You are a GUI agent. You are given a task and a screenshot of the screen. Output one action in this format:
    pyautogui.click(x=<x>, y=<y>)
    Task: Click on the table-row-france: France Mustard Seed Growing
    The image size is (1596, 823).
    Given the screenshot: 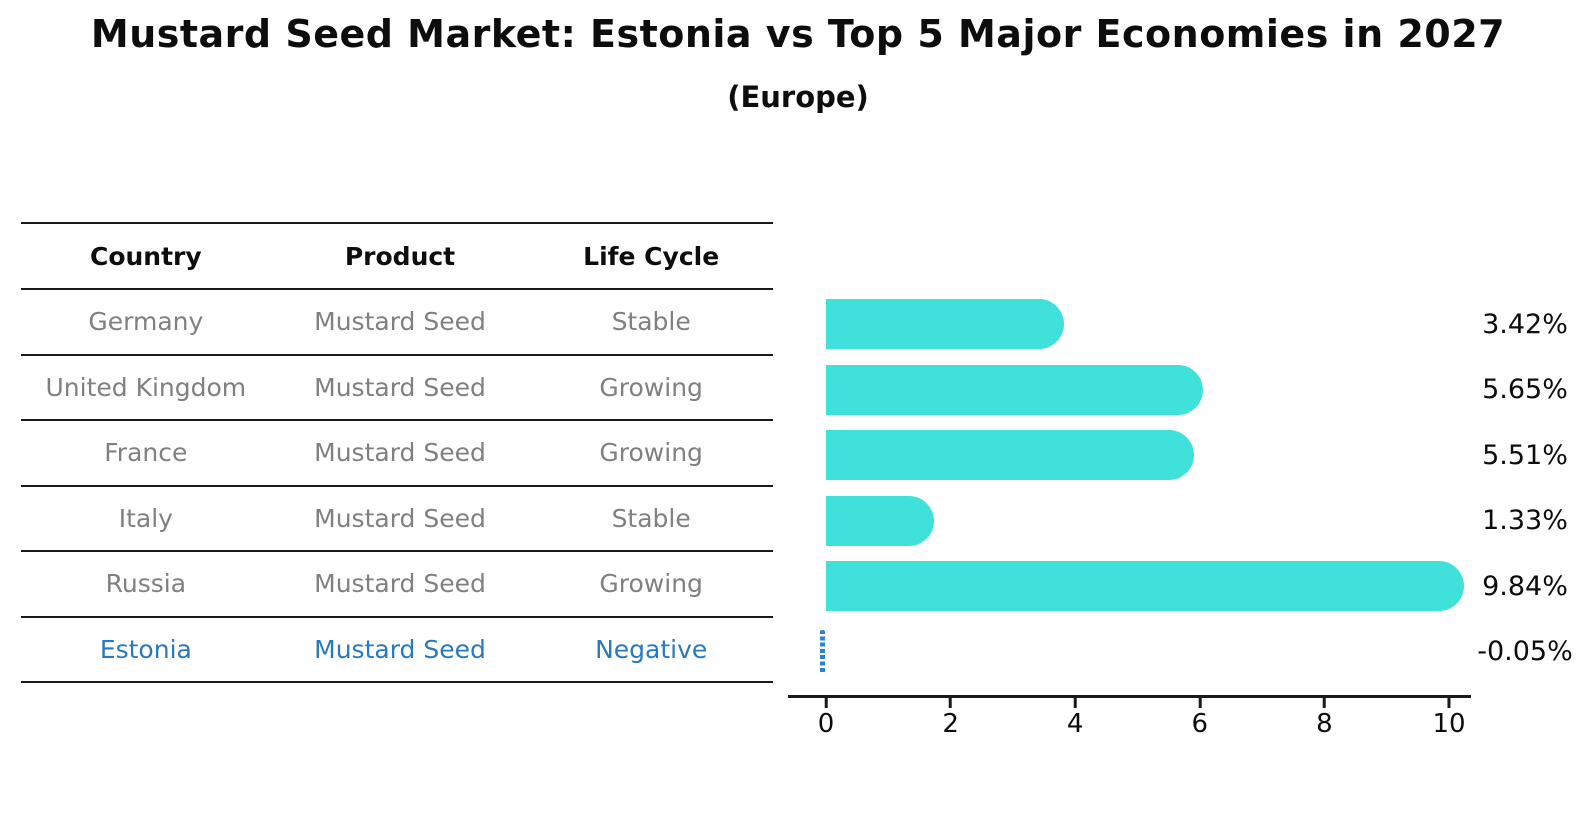 What is the action you would take?
    pyautogui.click(x=397, y=454)
    